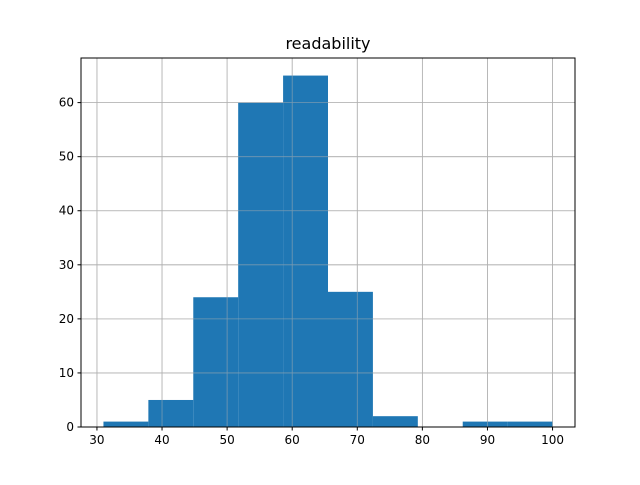  I want to click on x-tick-label: 40, so click(161, 440).